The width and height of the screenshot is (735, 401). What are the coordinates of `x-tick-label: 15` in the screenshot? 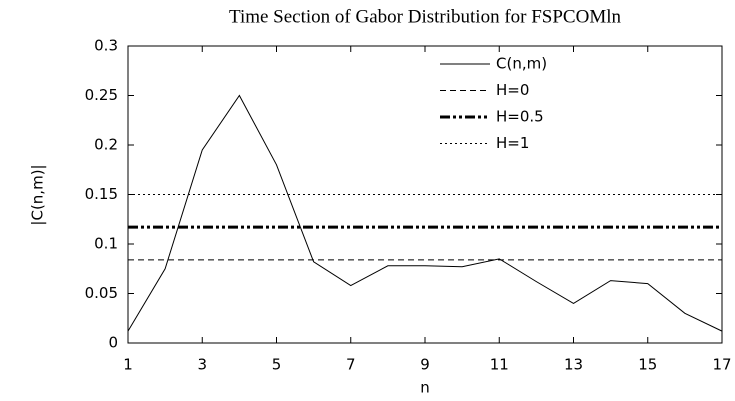 It's located at (647, 365).